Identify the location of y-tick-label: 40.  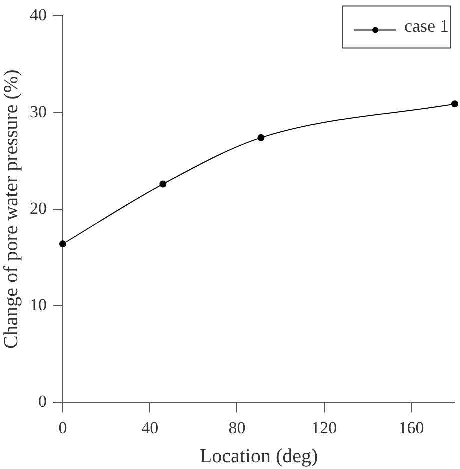
(38, 15).